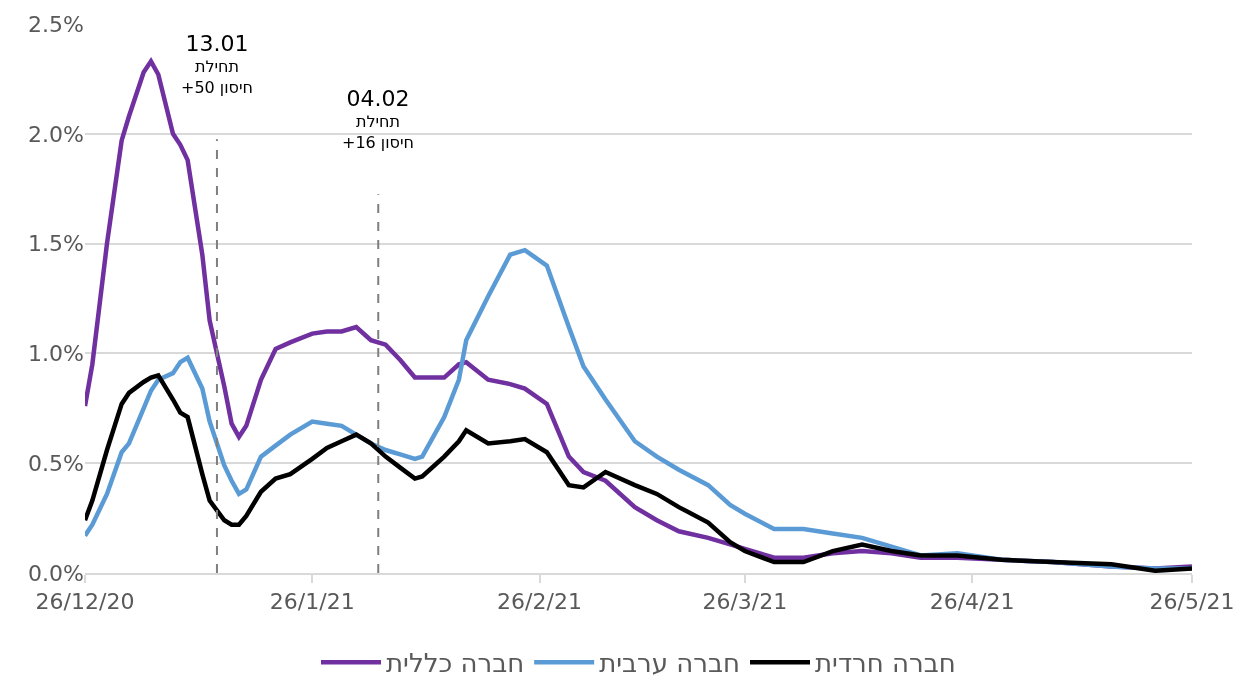  Describe the element at coordinates (745, 602) in the screenshot. I see `x-tick-label: 26/3/21` at that location.